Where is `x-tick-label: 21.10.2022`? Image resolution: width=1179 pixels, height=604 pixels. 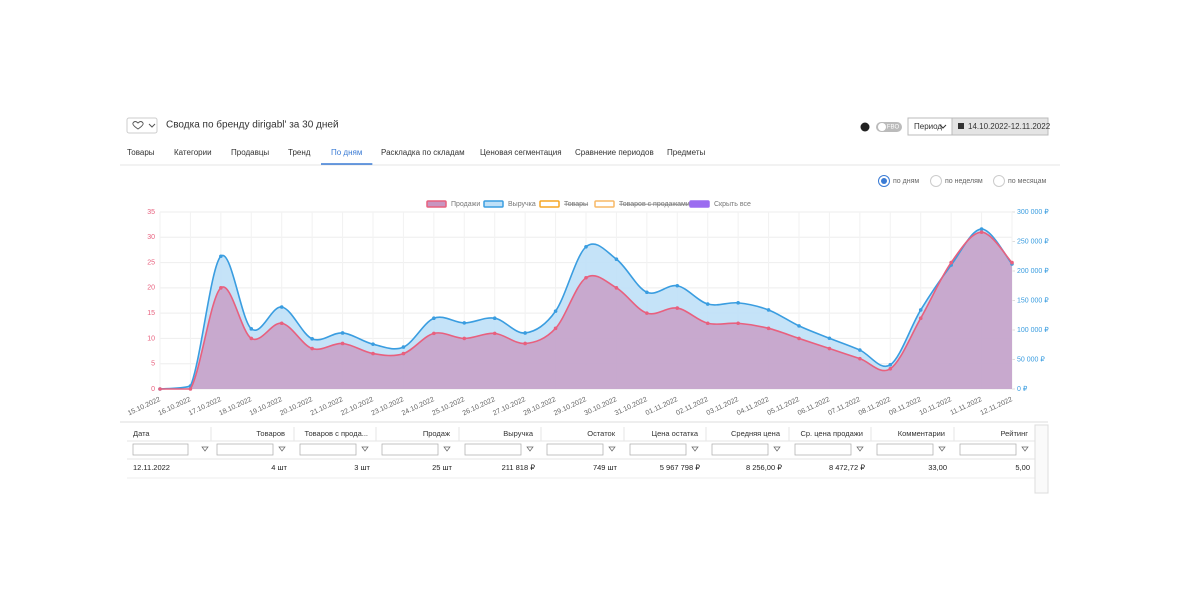
x-tick-label: 21.10.2022 is located at coordinates (326, 406).